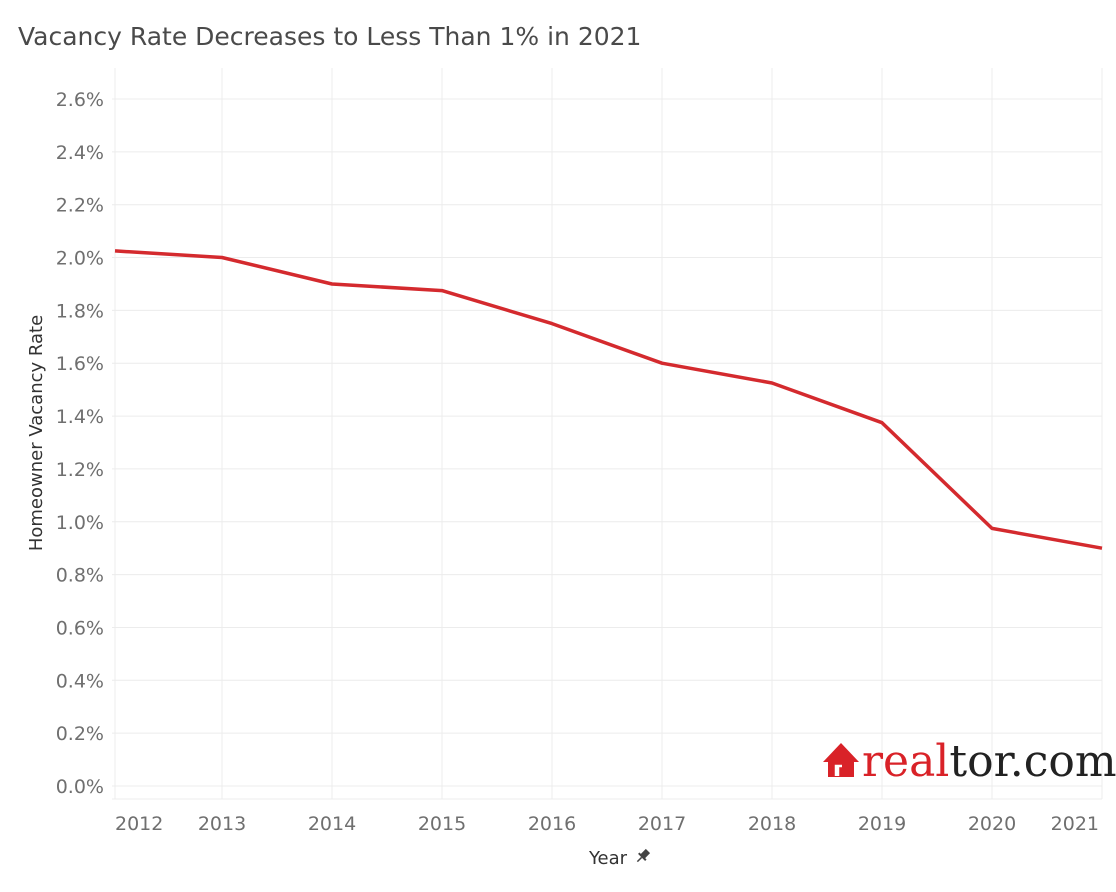 The width and height of the screenshot is (1116, 892). Describe the element at coordinates (1032, 761) in the screenshot. I see `logo-text-tor: tor.com` at that location.